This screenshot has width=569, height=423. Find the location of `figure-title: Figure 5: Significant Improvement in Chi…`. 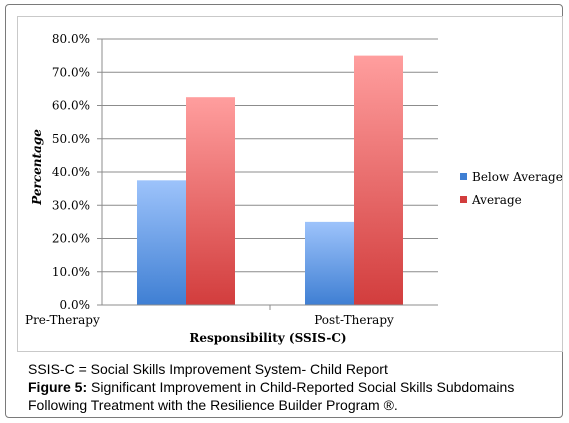

figure-title: Figure 5: Significant Improvement in Chi… is located at coordinates (298, 396).